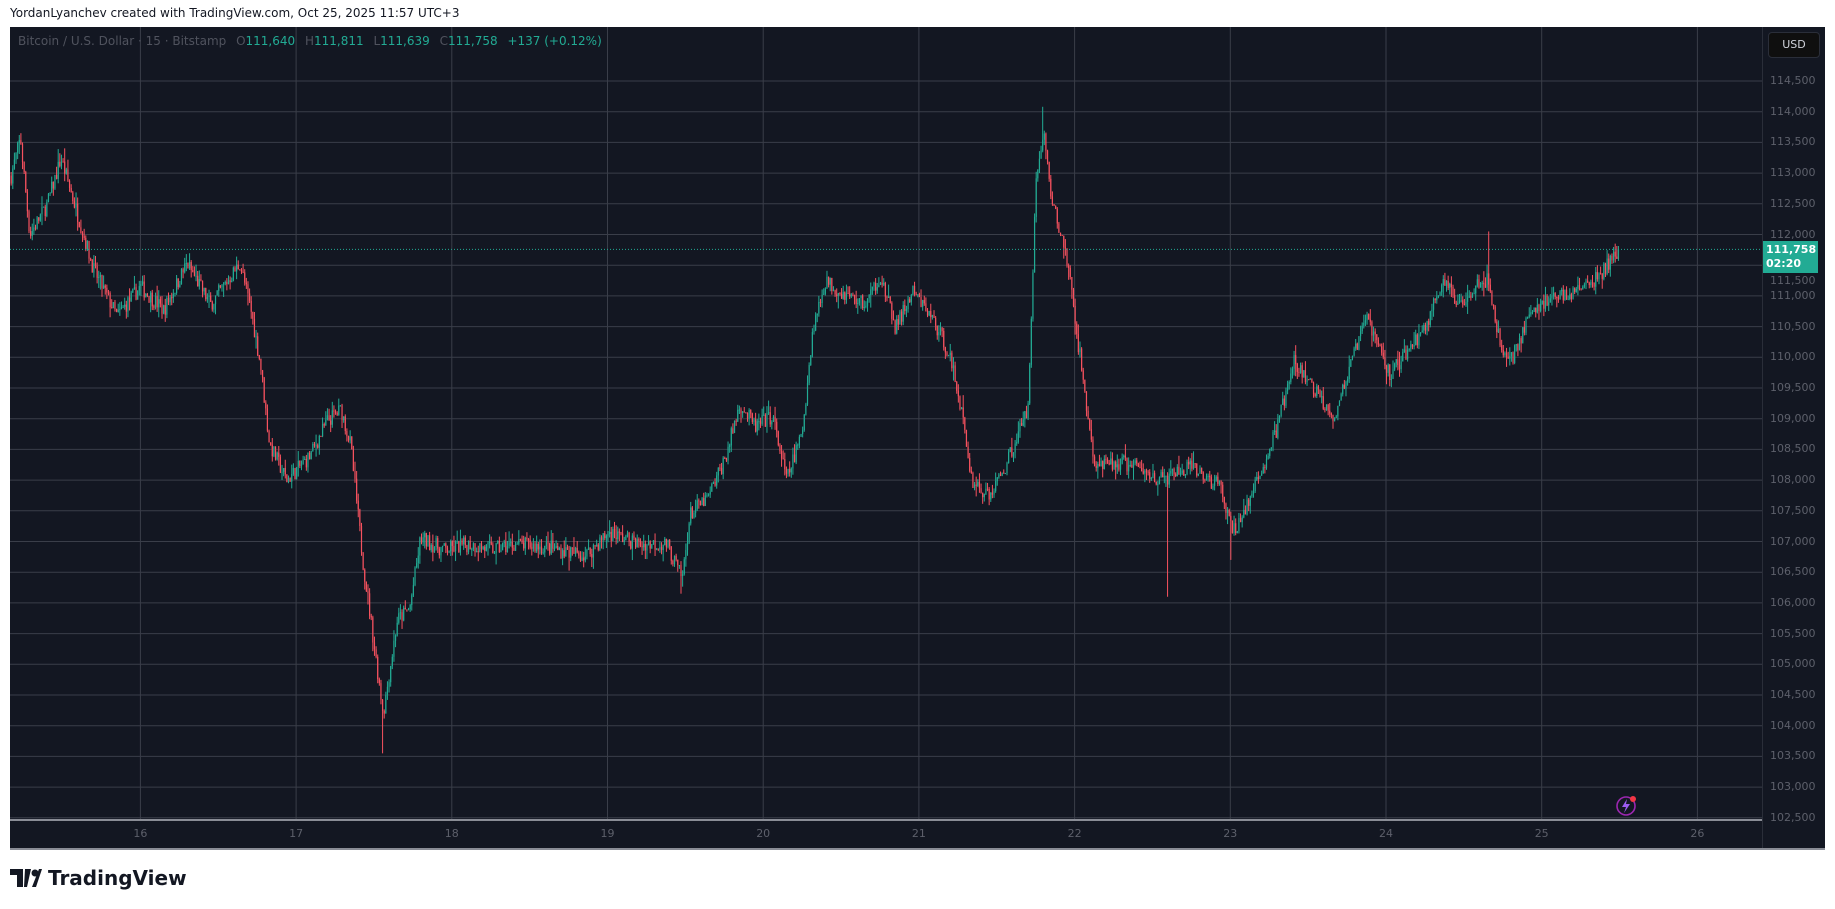 The height and width of the screenshot is (909, 1835). I want to click on price-tick-label: 102,500, so click(1793, 817).